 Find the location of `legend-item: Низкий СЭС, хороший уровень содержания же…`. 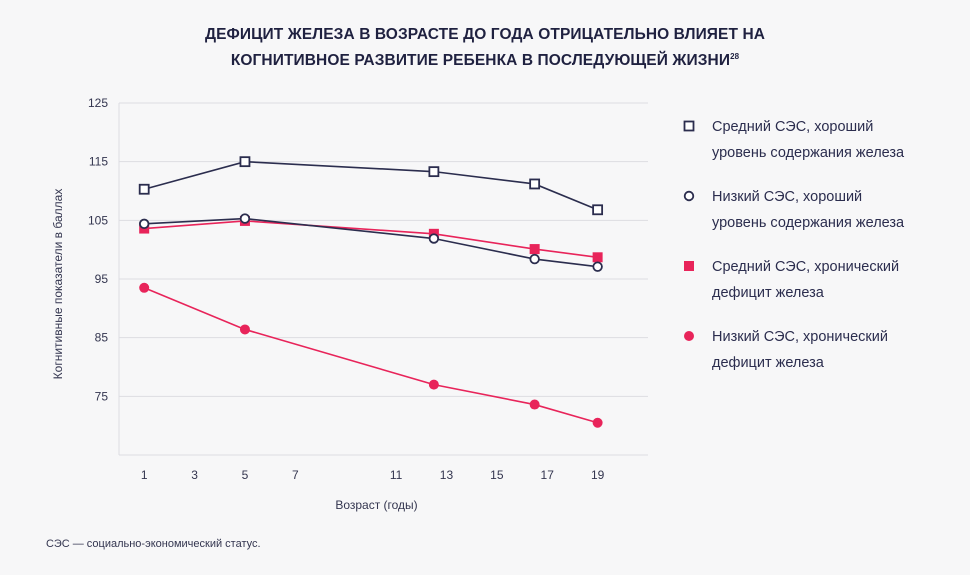

legend-item: Низкий СЭС, хороший уровень содержания же… is located at coordinates (823, 219).